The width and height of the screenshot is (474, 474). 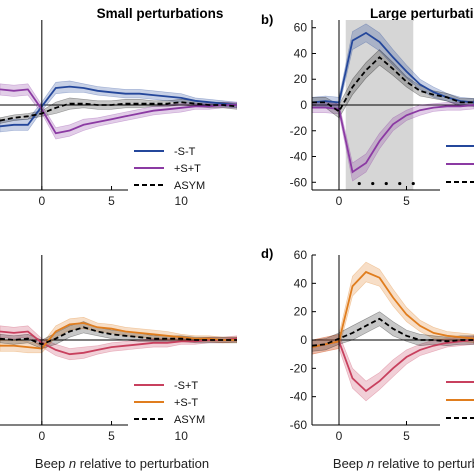 What do you see at coordinates (267, 253) in the screenshot?
I see `panel-d-label: d)` at bounding box center [267, 253].